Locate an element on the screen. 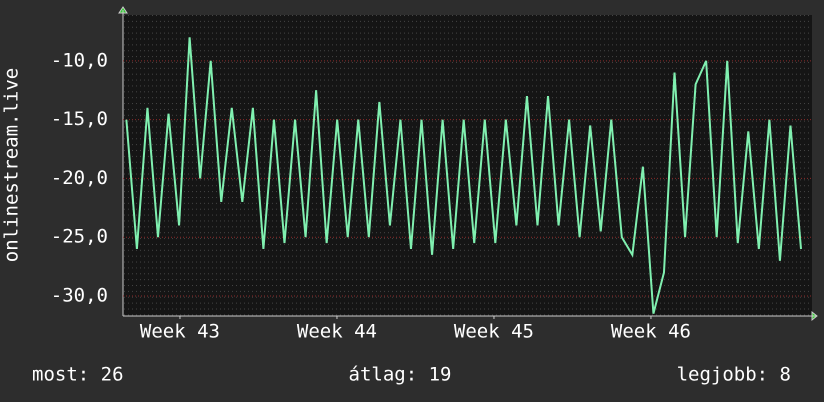  y-tick-label: -30,0 is located at coordinates (79, 296).